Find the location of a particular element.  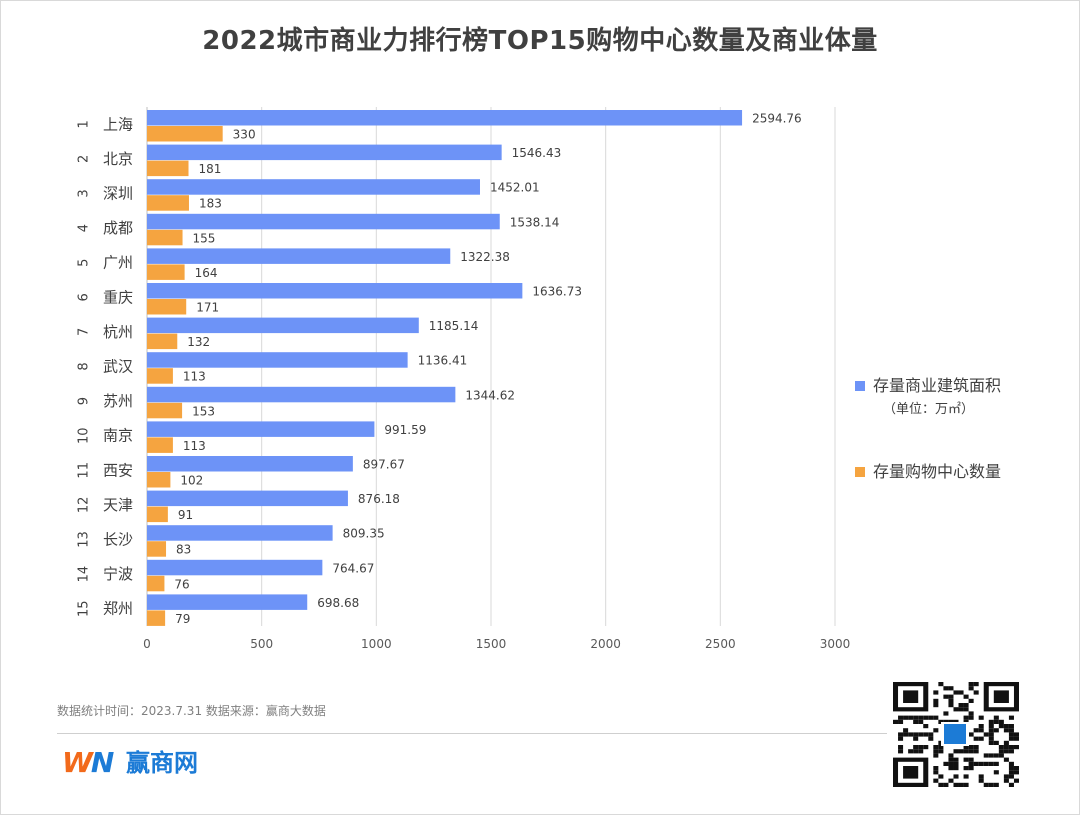

legend-item-area: 存量商业建筑面积 is located at coordinates (928, 386).